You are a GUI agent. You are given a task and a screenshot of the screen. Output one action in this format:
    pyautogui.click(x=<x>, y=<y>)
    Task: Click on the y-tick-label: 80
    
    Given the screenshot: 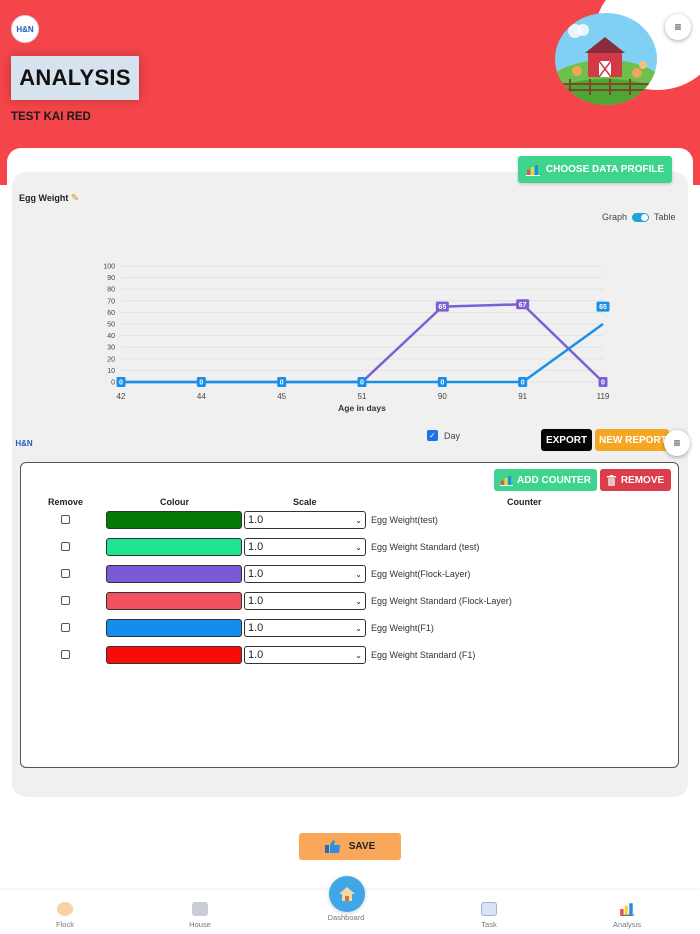 What is the action you would take?
    pyautogui.click(x=111, y=290)
    